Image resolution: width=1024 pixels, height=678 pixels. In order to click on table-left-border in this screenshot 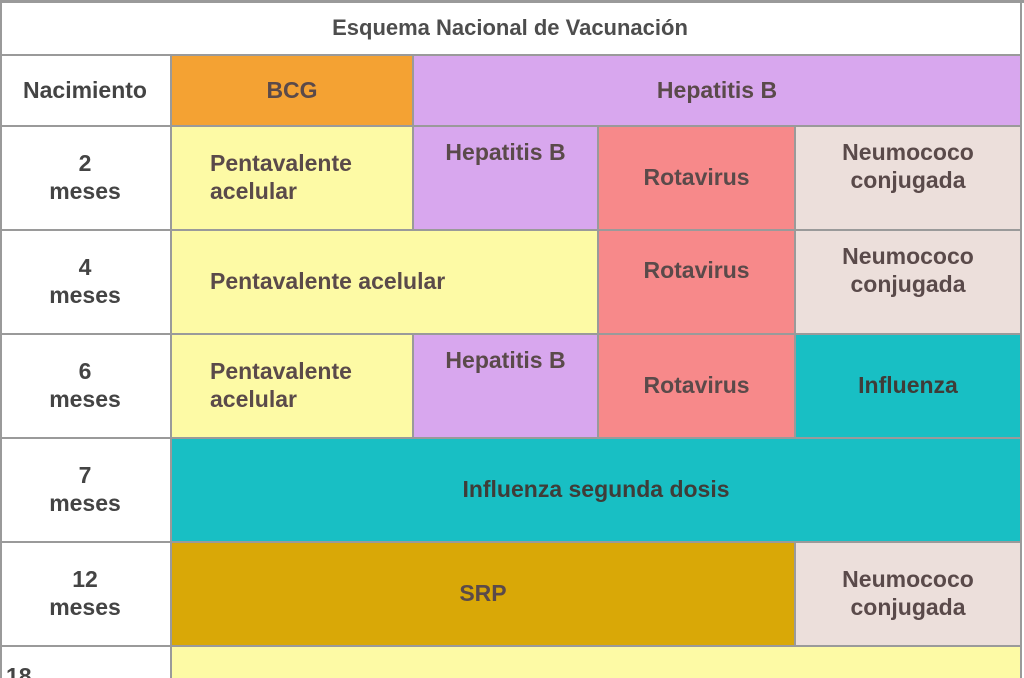, I will do `click(1, 339)`.